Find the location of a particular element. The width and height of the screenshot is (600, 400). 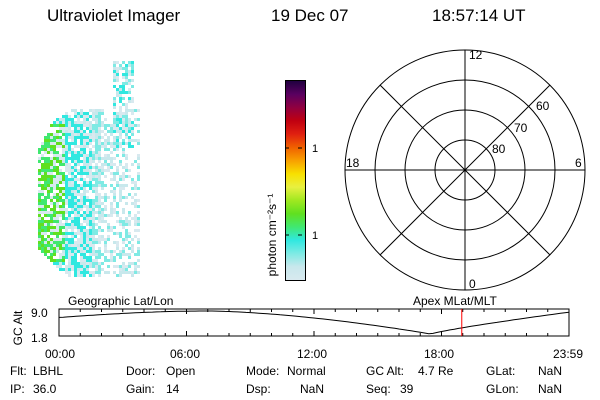

glon-value: NaN is located at coordinates (550, 389).